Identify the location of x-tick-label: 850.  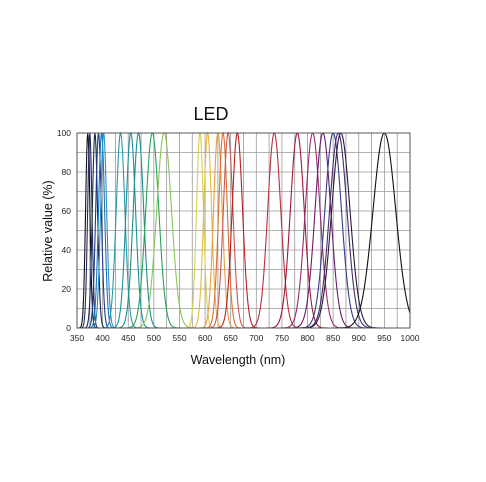
(333, 338).